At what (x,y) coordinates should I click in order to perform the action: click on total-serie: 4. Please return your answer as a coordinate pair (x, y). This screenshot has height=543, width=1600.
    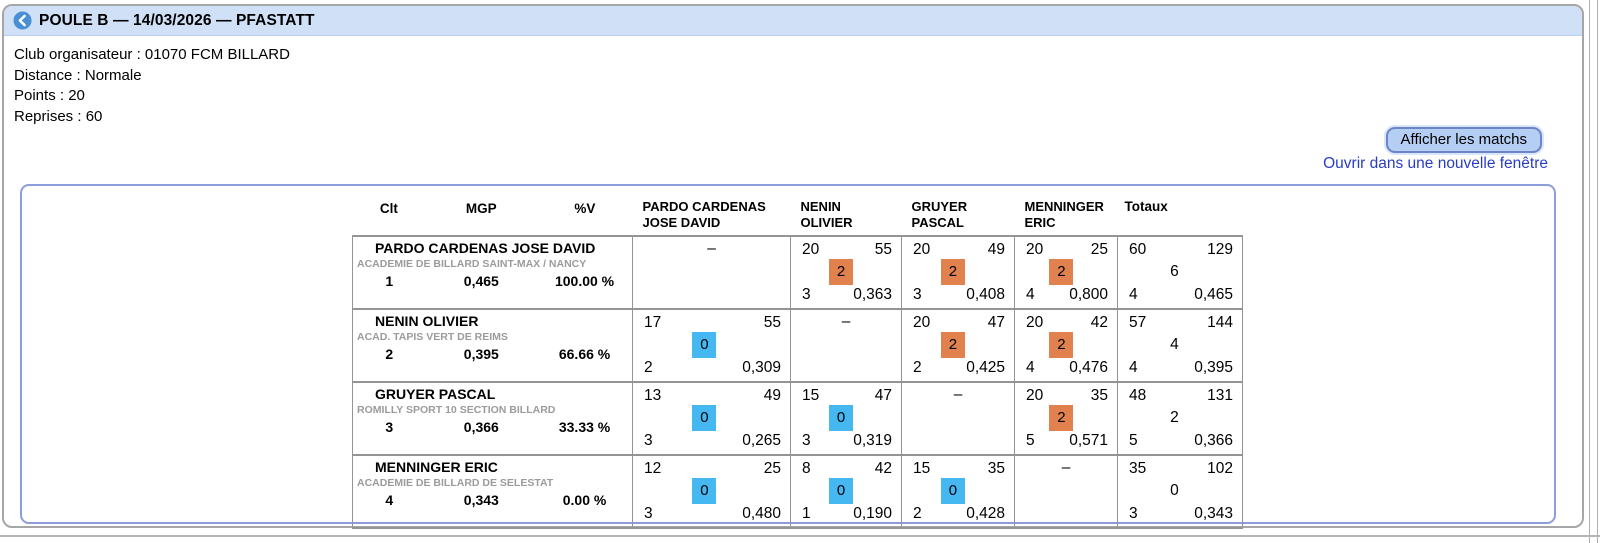
    Looking at the image, I should click on (1133, 367).